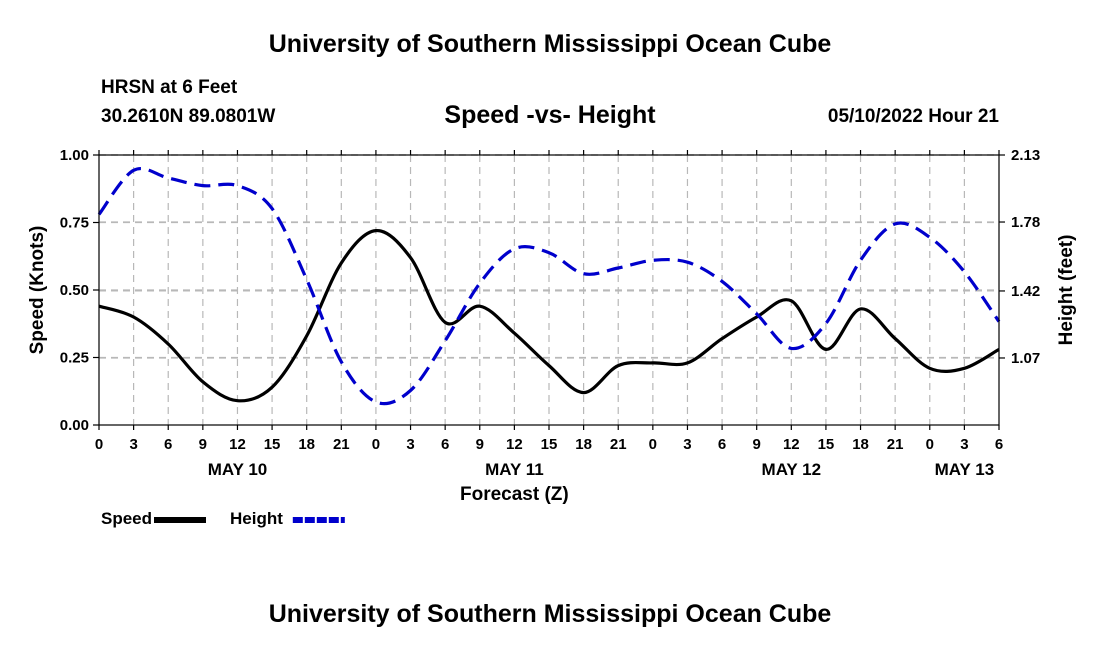 The height and width of the screenshot is (650, 1100). I want to click on y2-axis-title: Height (feet), so click(1066, 290).